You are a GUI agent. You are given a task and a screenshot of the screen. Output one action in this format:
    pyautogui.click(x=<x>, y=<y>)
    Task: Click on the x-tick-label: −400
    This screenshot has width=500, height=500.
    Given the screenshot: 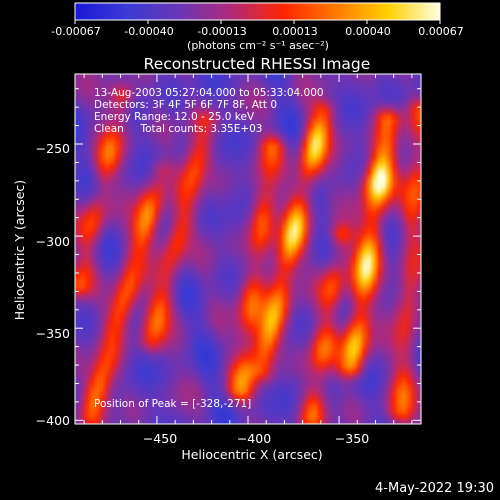 What is the action you would take?
    pyautogui.click(x=254, y=438)
    